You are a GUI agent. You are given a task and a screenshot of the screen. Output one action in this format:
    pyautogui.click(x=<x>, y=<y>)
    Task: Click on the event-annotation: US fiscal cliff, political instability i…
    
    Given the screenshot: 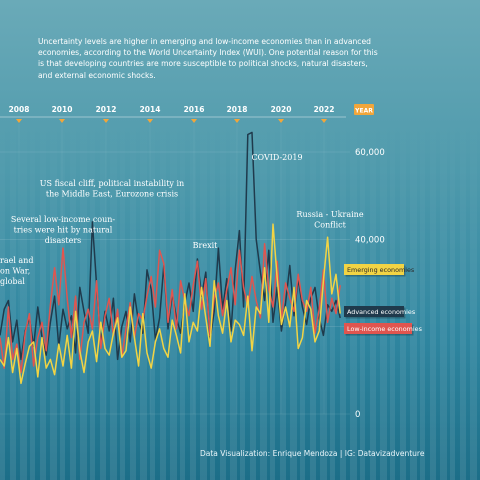 What is the action you would take?
    pyautogui.click(x=112, y=189)
    